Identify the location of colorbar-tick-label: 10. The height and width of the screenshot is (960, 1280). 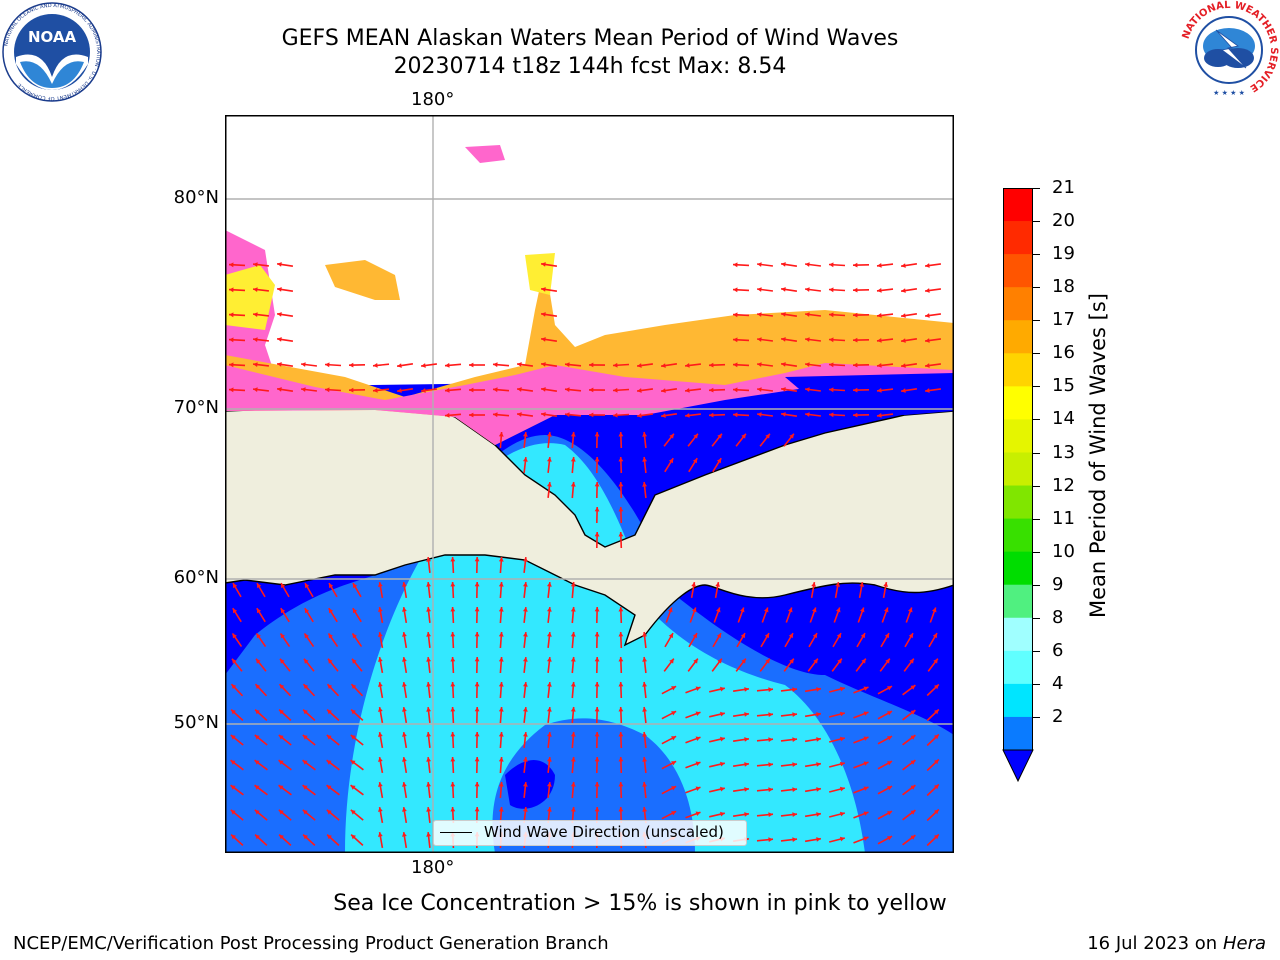
(1063, 551).